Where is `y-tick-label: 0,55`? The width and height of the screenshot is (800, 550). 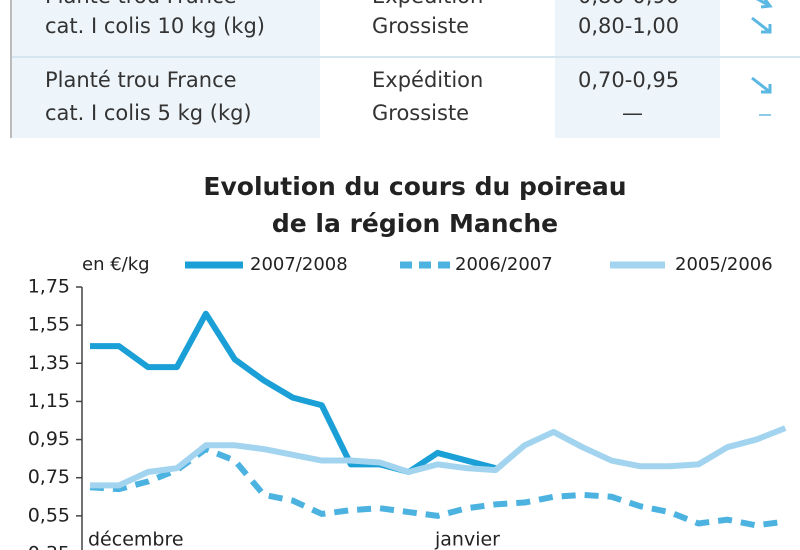
y-tick-label: 0,55 is located at coordinates (49, 515).